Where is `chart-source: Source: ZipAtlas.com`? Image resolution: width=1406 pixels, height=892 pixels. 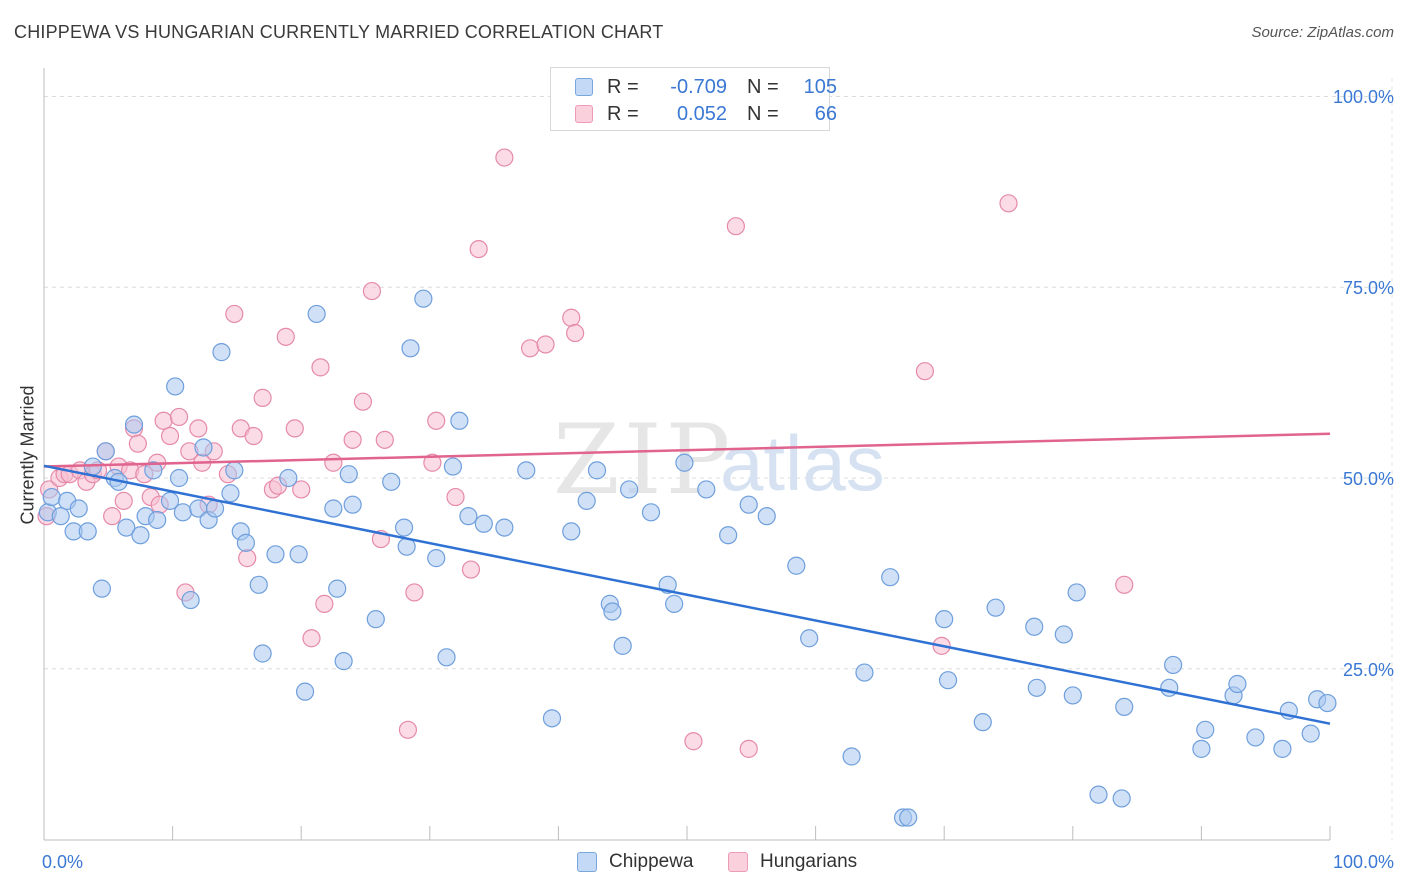
chart-source: Source: ZipAtlas.com is located at coordinates (1322, 32).